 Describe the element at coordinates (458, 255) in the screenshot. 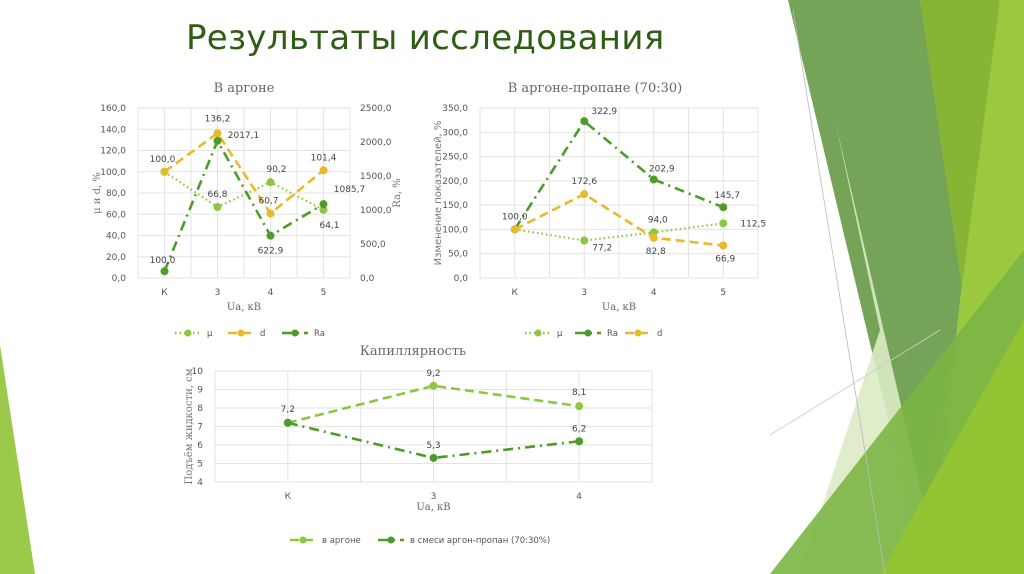

I see `y-tick: 50,0` at that location.